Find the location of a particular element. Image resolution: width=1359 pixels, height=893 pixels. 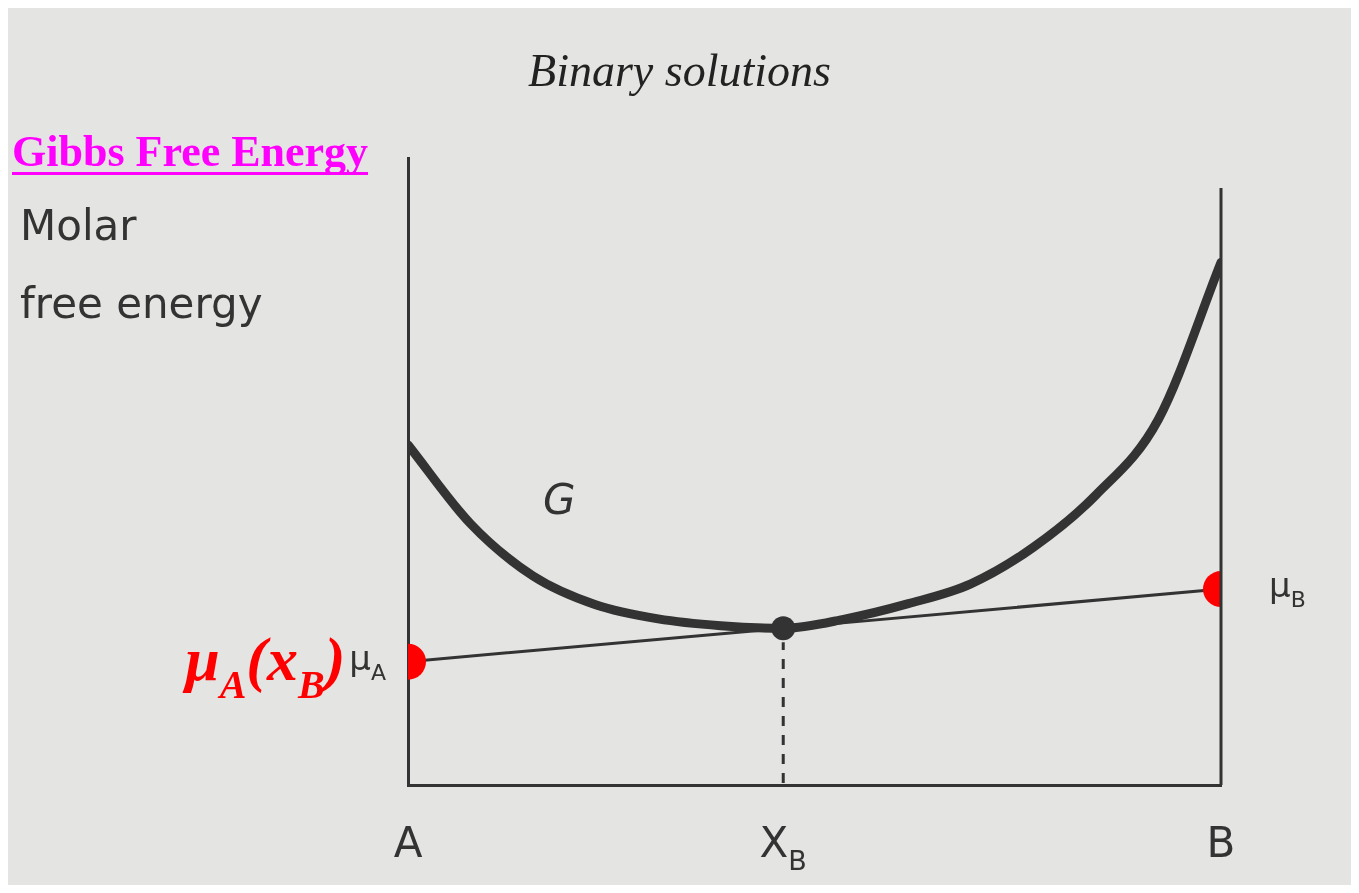

series-label: G is located at coordinates (559, 499).